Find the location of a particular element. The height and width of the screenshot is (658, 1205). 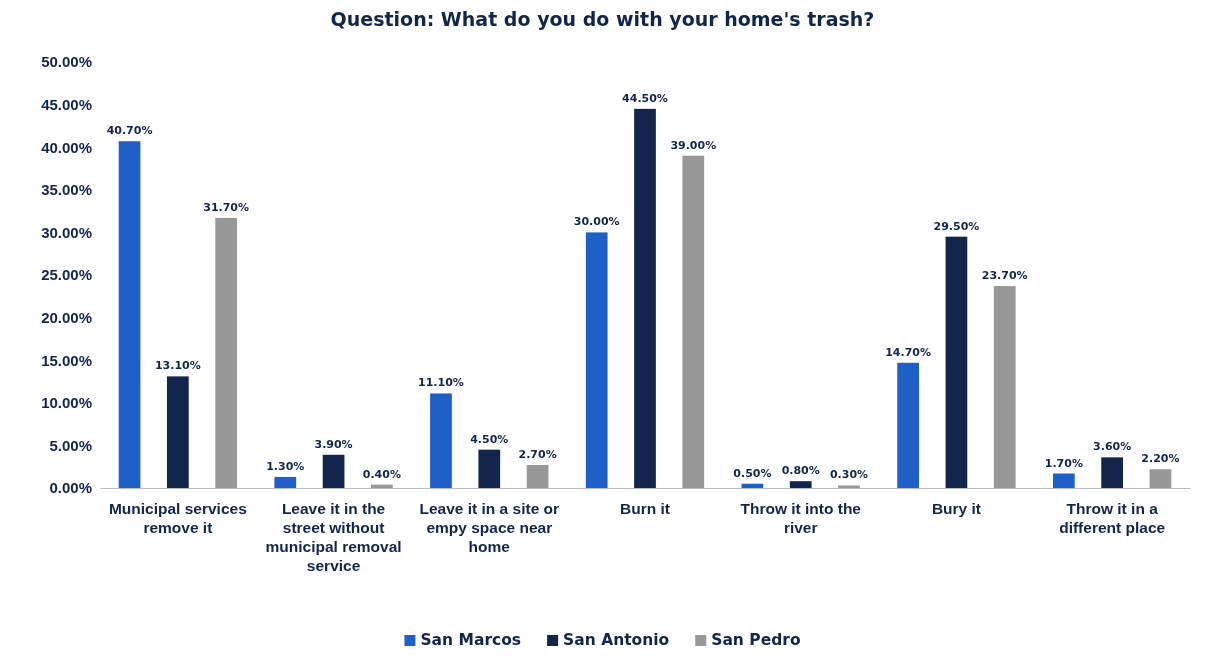

data-label: 0.50% is located at coordinates (752, 473).